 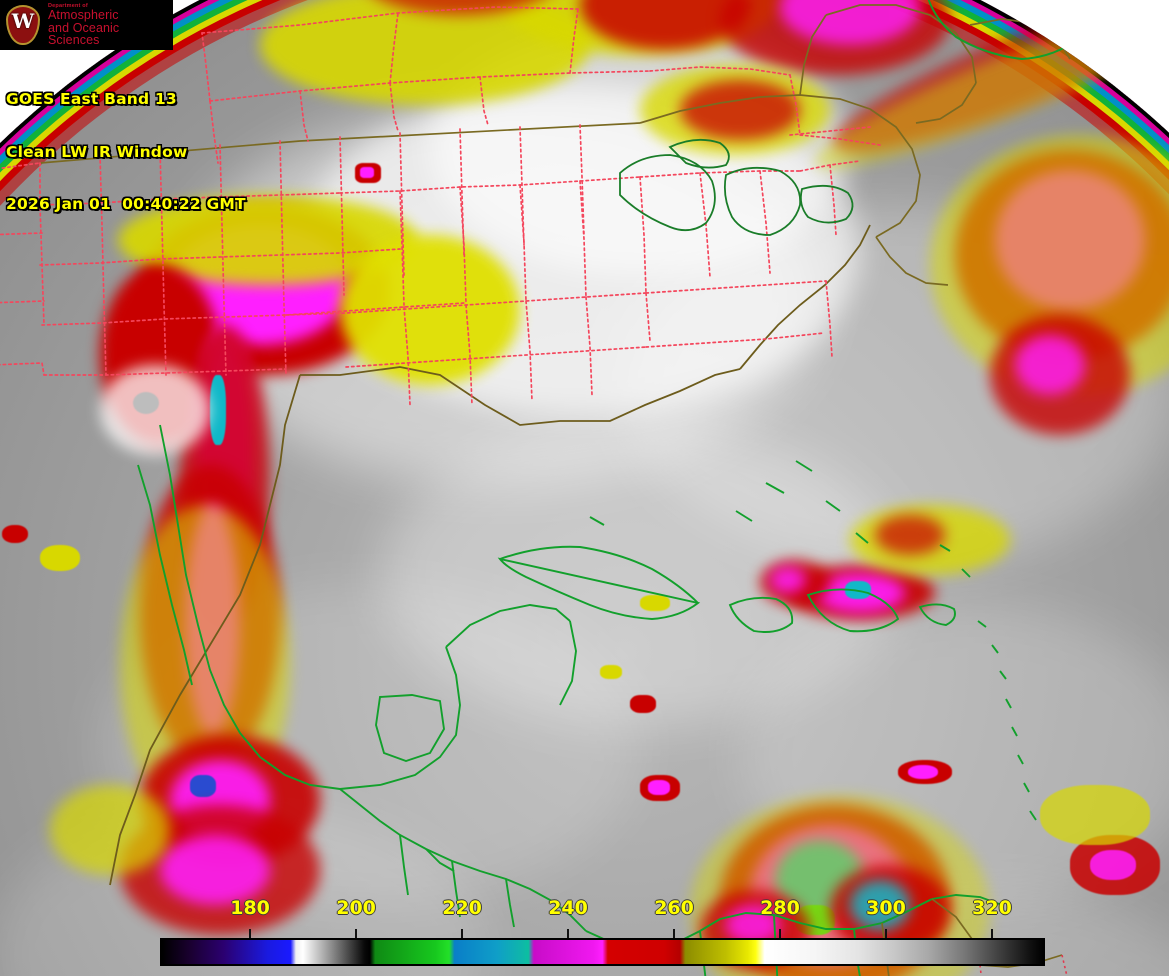 I want to click on logo-line-1: Atmospheric, so click(x=83, y=15).